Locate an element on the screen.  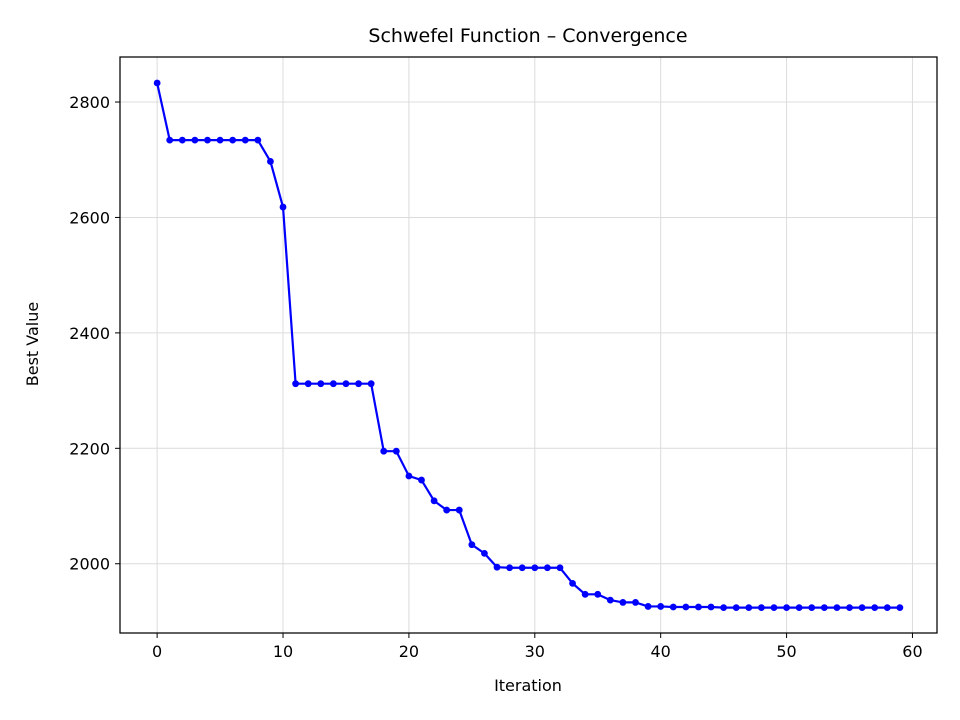
x-tick-label: 60 is located at coordinates (912, 651).